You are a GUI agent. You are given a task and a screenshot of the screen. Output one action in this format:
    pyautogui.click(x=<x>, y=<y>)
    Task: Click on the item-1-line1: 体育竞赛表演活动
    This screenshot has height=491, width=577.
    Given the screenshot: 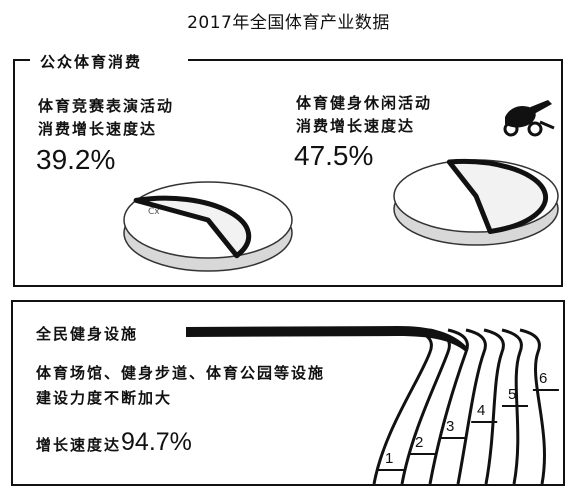 What is the action you would take?
    pyautogui.click(x=106, y=106)
    